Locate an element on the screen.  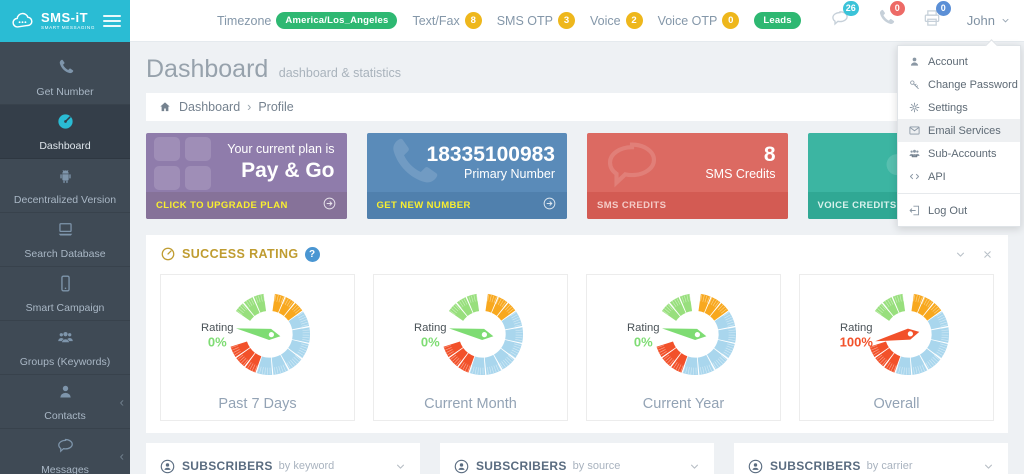
sidebar-item-groups-keywords: Groups (Keywords) is located at coordinates (65, 348).